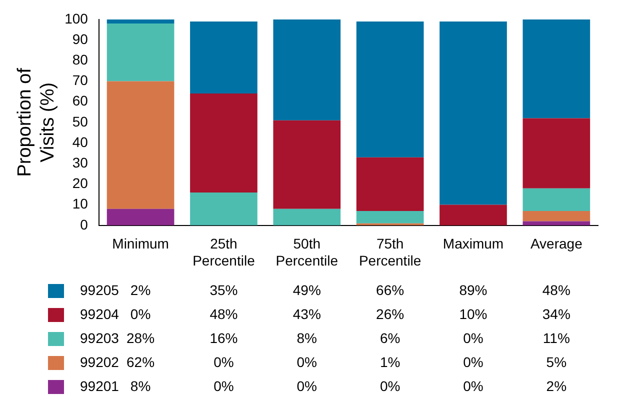 The width and height of the screenshot is (618, 401). I want to click on x-tick-label: 25th Percentile, so click(224, 252).